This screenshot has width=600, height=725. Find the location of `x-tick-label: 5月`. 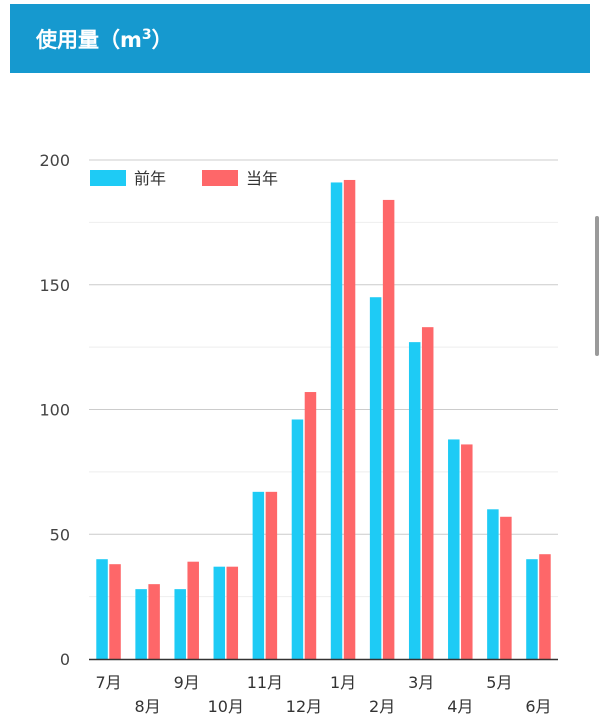

x-tick-label: 5月 is located at coordinates (499, 682).